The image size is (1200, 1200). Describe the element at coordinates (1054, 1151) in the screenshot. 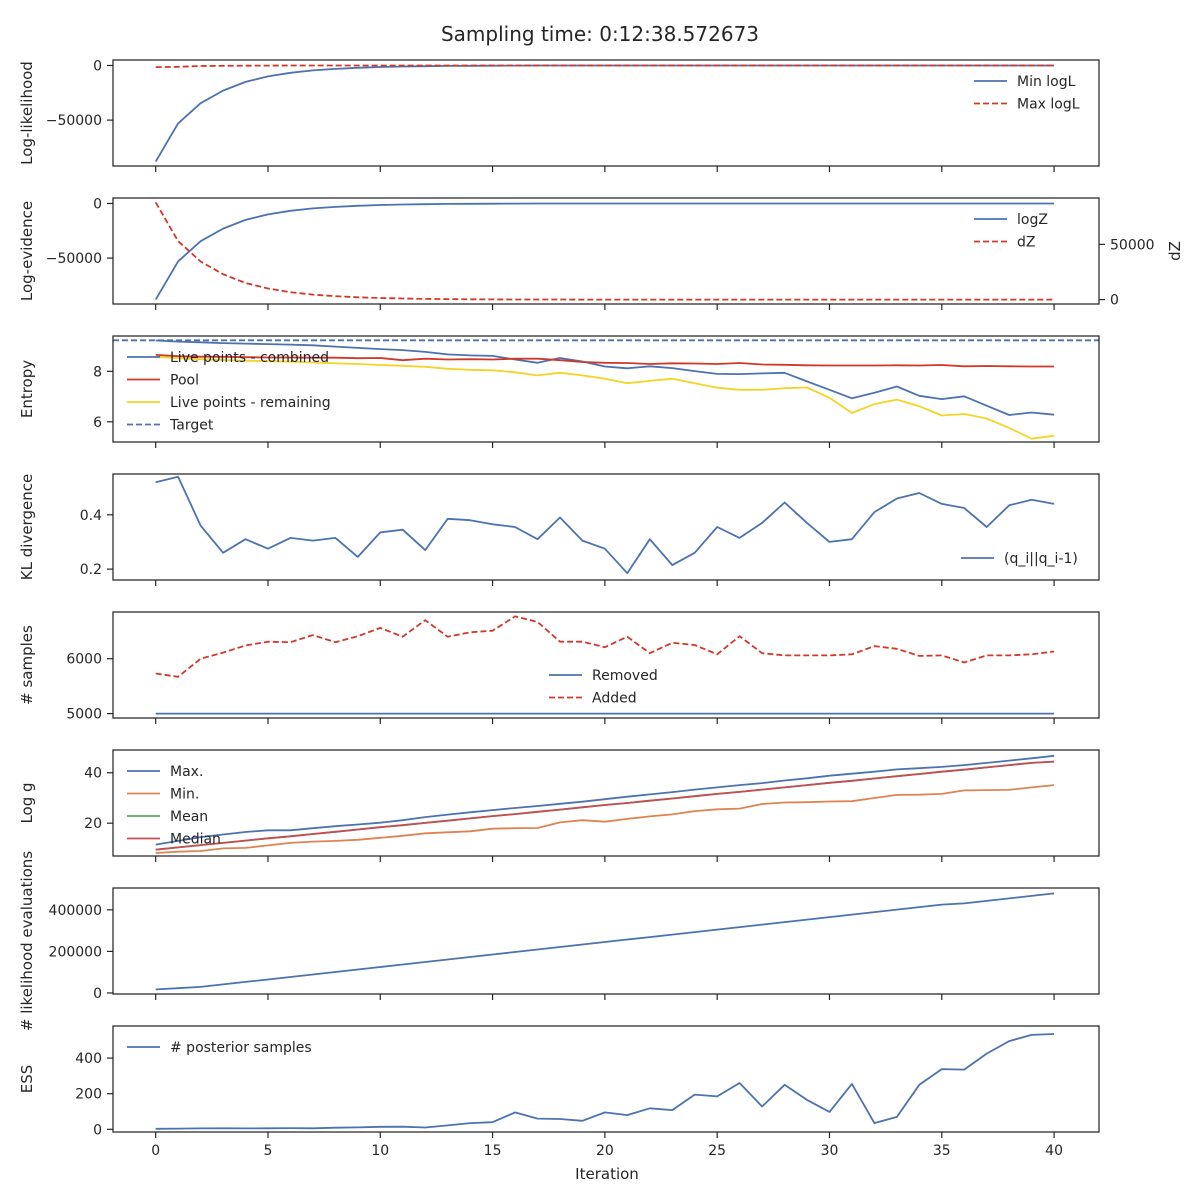

I see `x-tick-label: 40` at that location.